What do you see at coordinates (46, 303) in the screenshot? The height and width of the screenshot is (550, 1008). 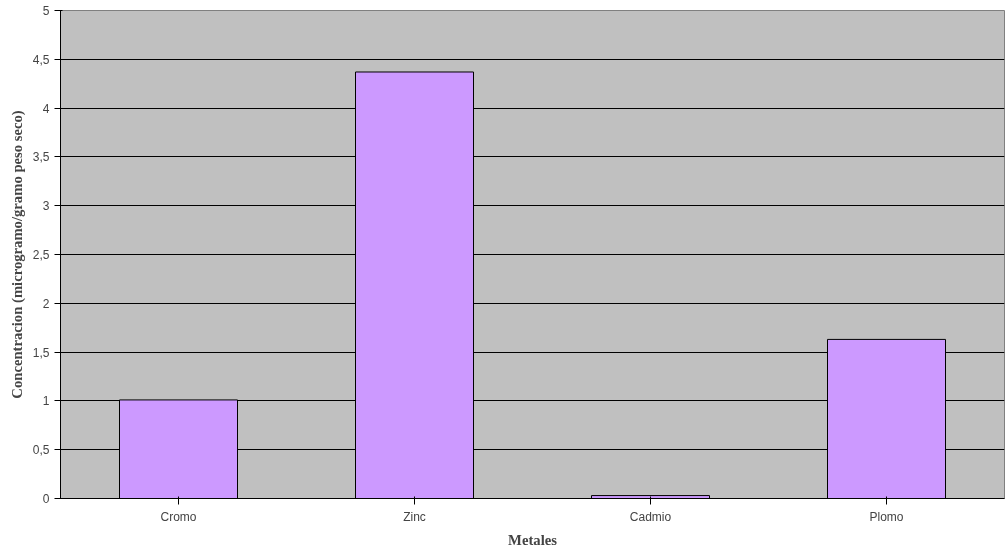 I see `y-tick-label: 2` at bounding box center [46, 303].